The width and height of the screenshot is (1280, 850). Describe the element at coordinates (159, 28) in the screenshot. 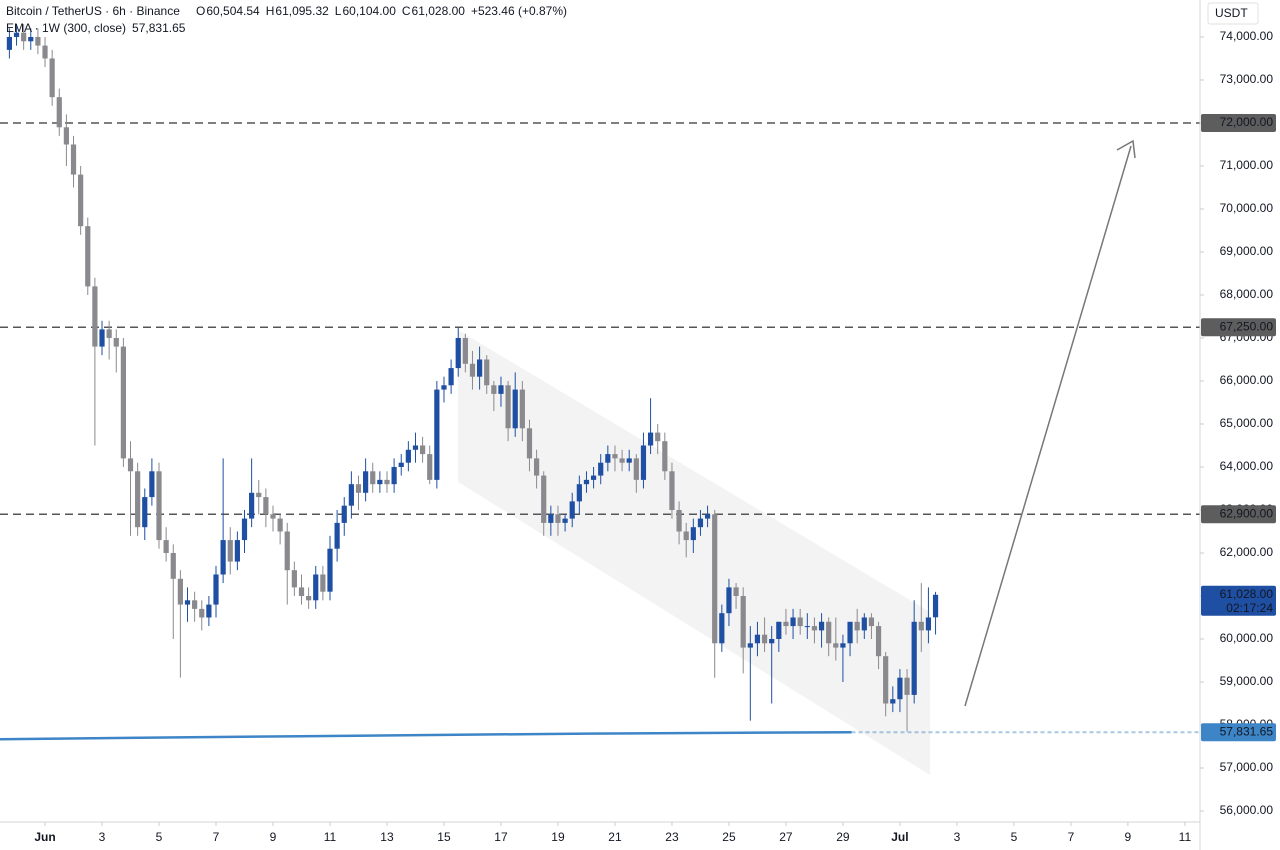

I see `ema-legend-value: 57,831.65` at that location.